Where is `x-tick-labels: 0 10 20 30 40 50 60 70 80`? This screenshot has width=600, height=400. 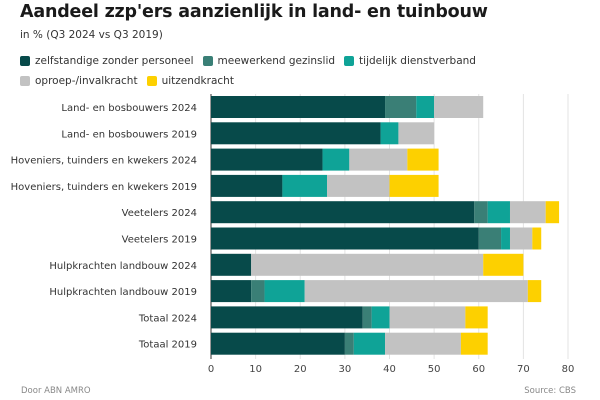 x-tick-labels: 0 10 20 30 40 50 60 70 80 is located at coordinates (391, 369).